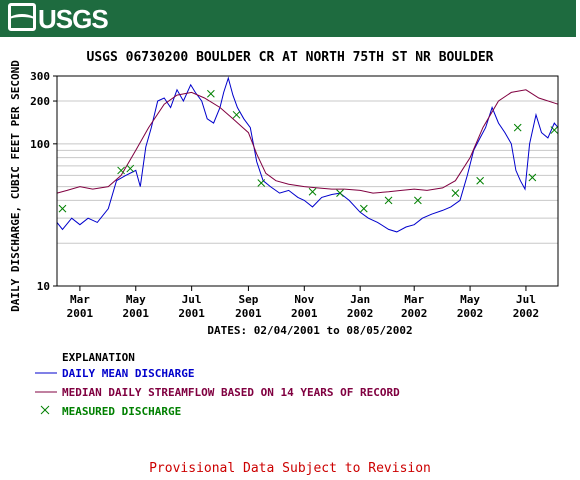 Image resolution: width=580 pixels, height=480 pixels. Describe the element at coordinates (15, 186) in the screenshot. I see `y-axis-label: DAILY DISCHARGE, CUBIC FEET PER SECOND` at that location.